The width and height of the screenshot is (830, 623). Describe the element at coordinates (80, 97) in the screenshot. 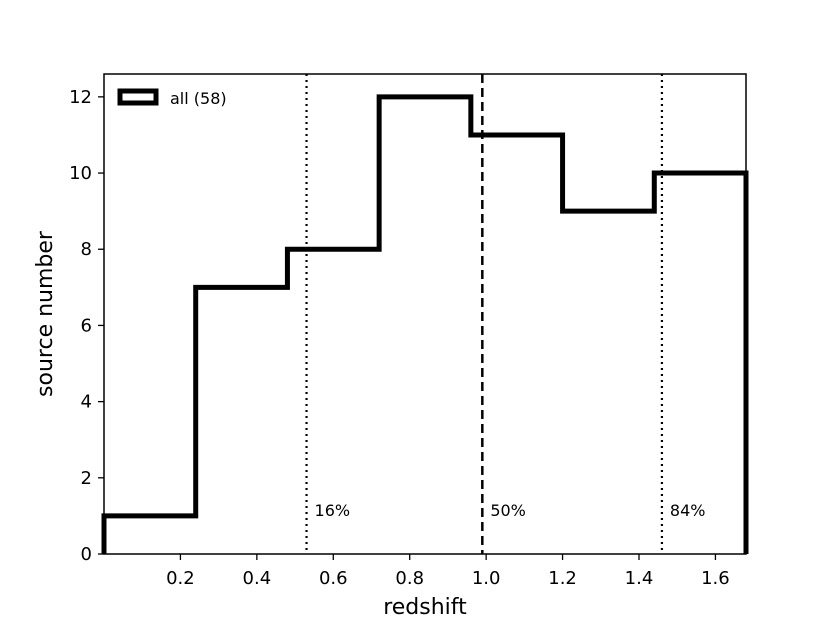

I see `y-tick-label: 12` at that location.